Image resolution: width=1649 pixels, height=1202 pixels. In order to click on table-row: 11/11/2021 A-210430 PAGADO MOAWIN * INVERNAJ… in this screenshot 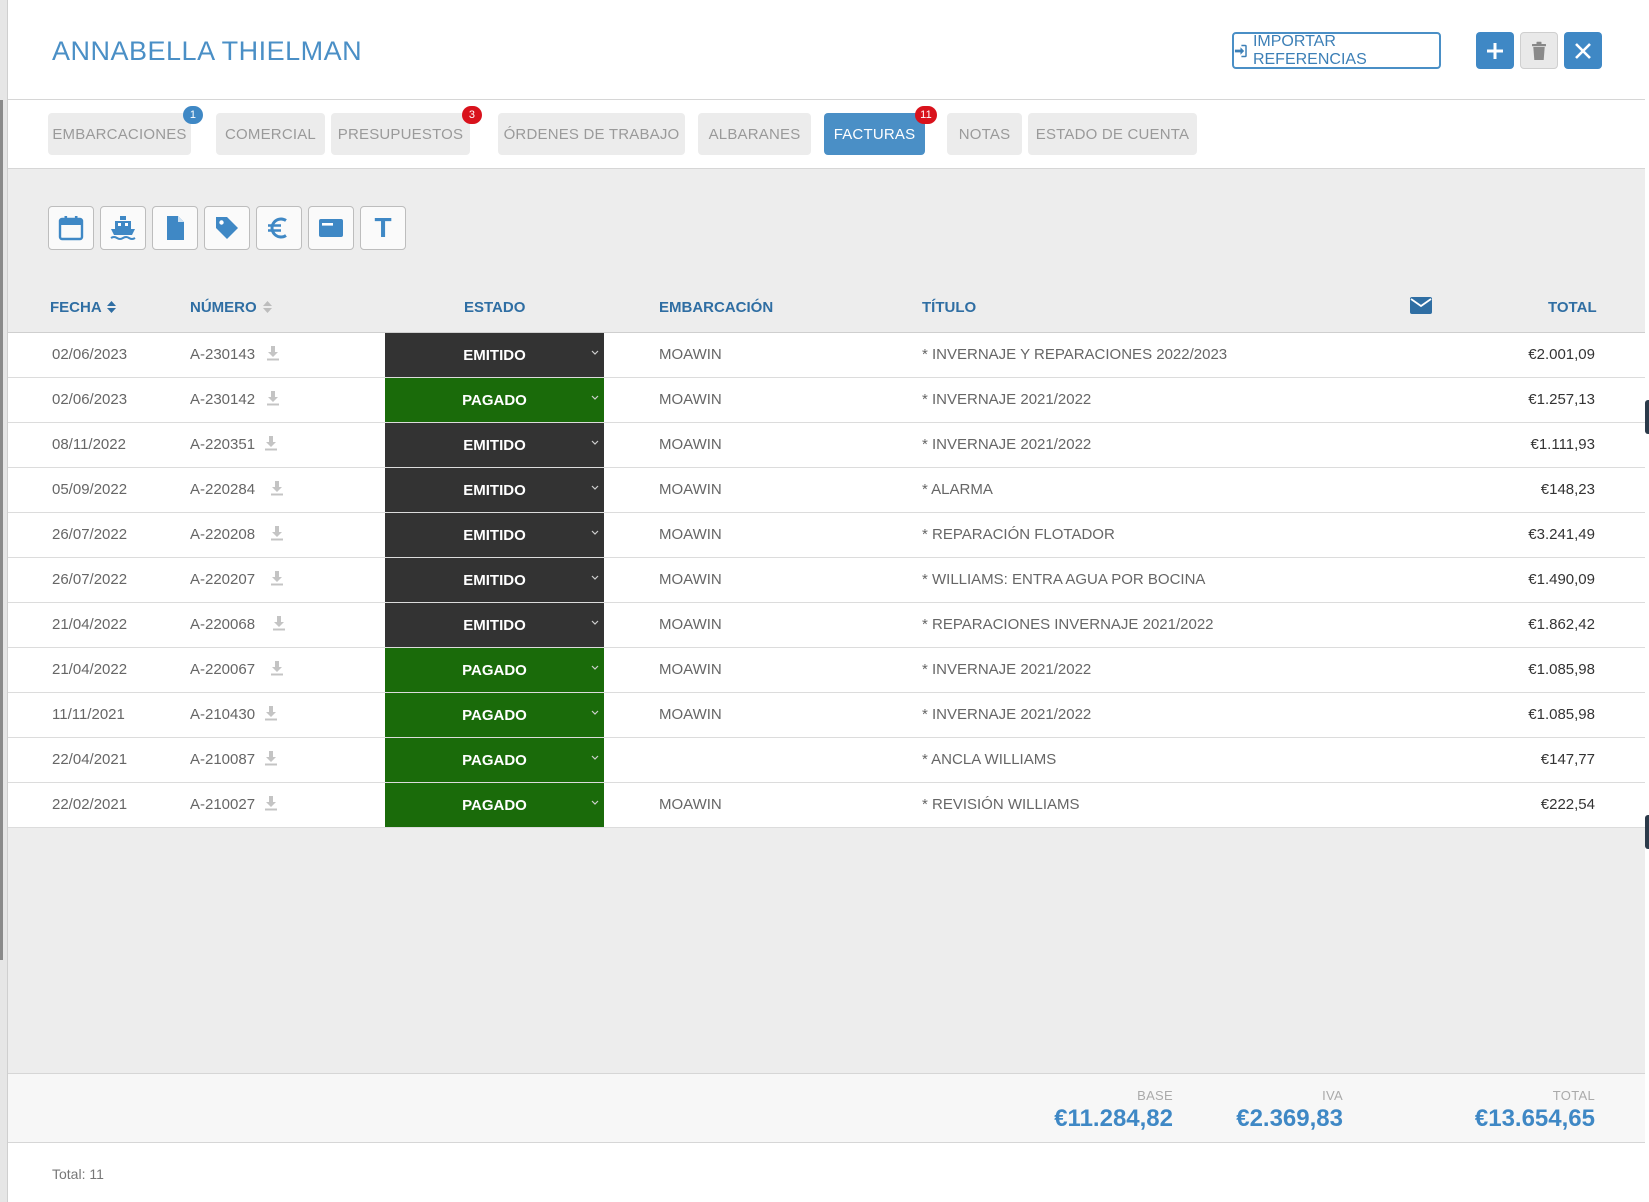, I will do `click(826, 715)`.